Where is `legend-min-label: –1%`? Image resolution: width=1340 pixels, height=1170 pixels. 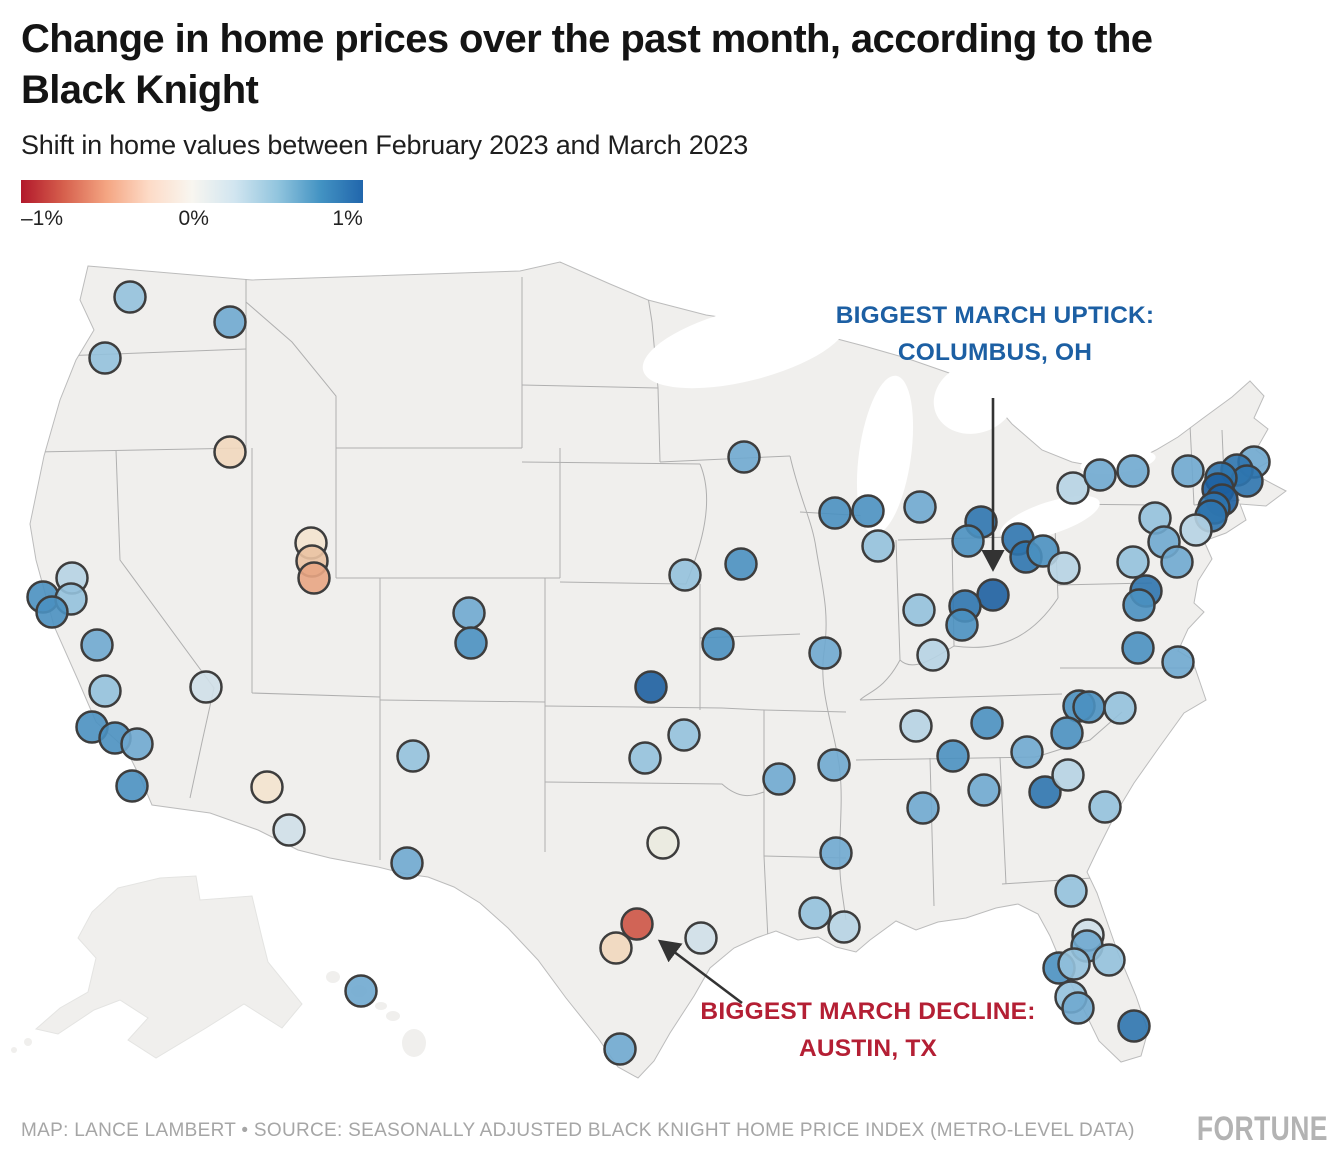
legend-min-label: –1% is located at coordinates (42, 218).